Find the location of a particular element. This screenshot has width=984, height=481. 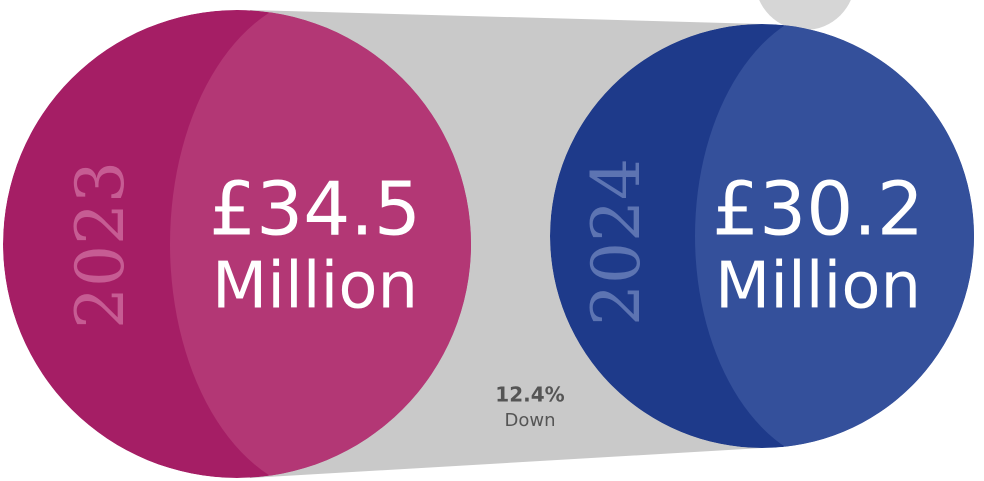

year-label: 2023 is located at coordinates (100, 245).